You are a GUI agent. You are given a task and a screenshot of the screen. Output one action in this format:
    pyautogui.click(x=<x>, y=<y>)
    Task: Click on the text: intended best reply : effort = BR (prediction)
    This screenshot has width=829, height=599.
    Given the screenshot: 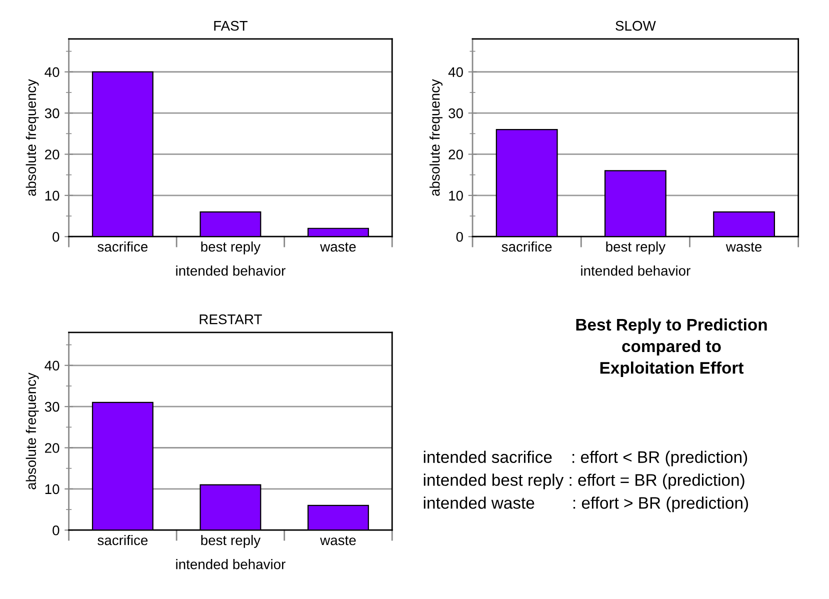 What is the action you would take?
    pyautogui.click(x=584, y=482)
    